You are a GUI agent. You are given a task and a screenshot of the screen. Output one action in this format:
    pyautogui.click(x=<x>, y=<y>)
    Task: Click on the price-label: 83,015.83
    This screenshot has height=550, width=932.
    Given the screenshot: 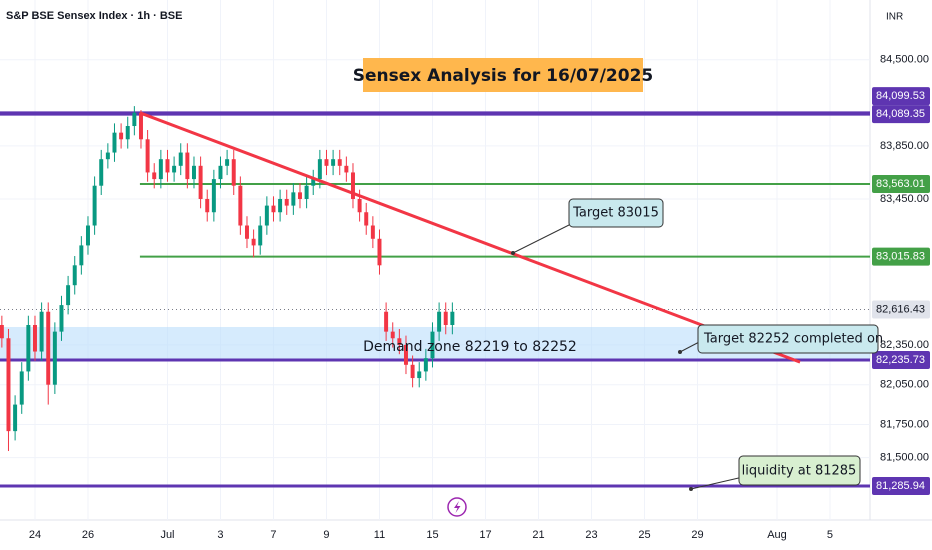 What is the action you would take?
    pyautogui.click(x=900, y=256)
    